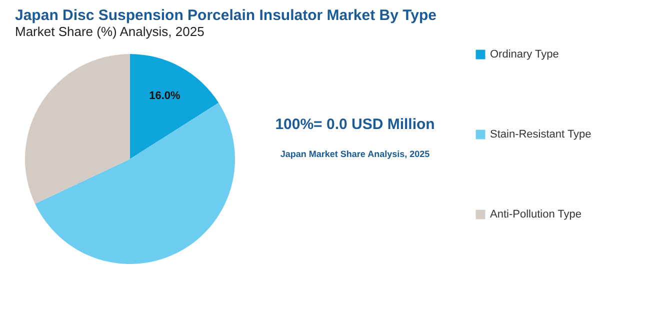 The image size is (650, 325). What do you see at coordinates (524, 54) in the screenshot?
I see `legend-label: Ordinary Type` at bounding box center [524, 54].